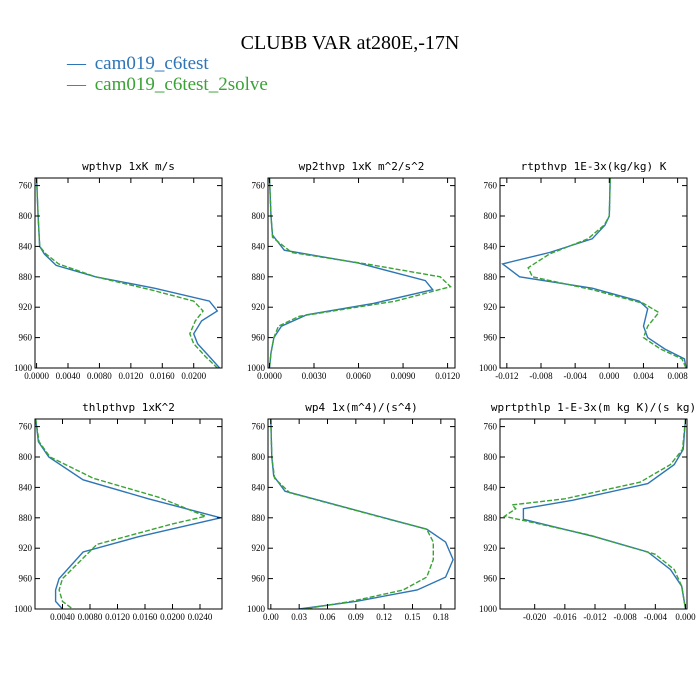 Image resolution: width=700 pixels, height=700 pixels. Describe the element at coordinates (356, 617) in the screenshot. I see `x-tick-label: 0.09` at that location.